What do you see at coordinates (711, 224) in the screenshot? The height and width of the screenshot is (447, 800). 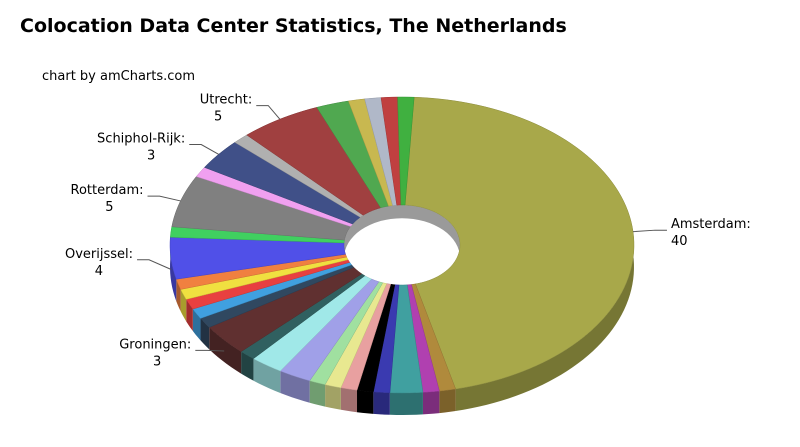 I see `slice-label: Amsterdam:` at bounding box center [711, 224].